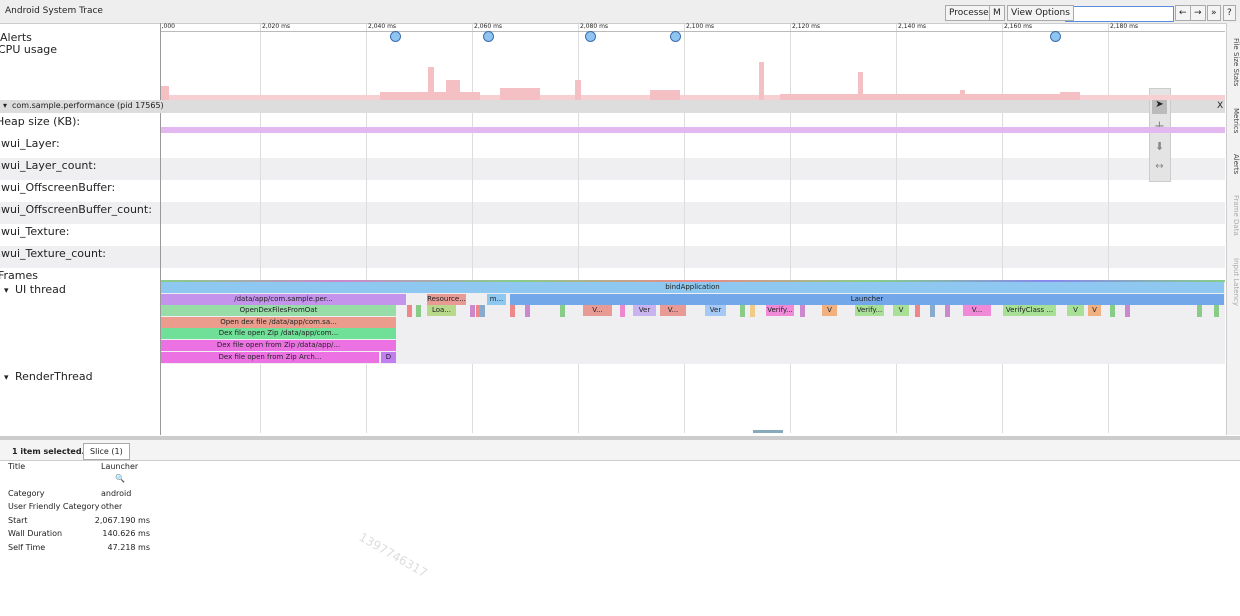  Describe the element at coordinates (122, 520) in the screenshot. I see `detail-value: 2,067.190 ms` at that location.